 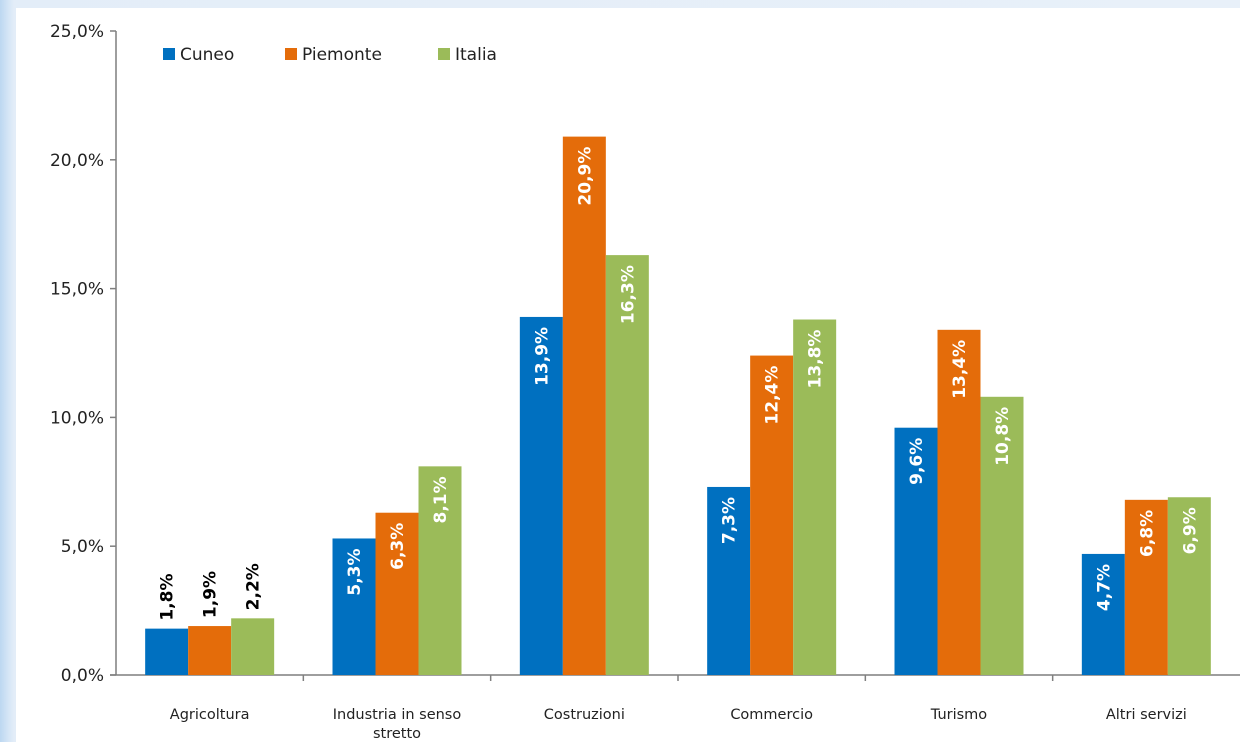 I want to click on data-label-altri-servizi-cuneo: 4,7%, so click(x=1104, y=587).